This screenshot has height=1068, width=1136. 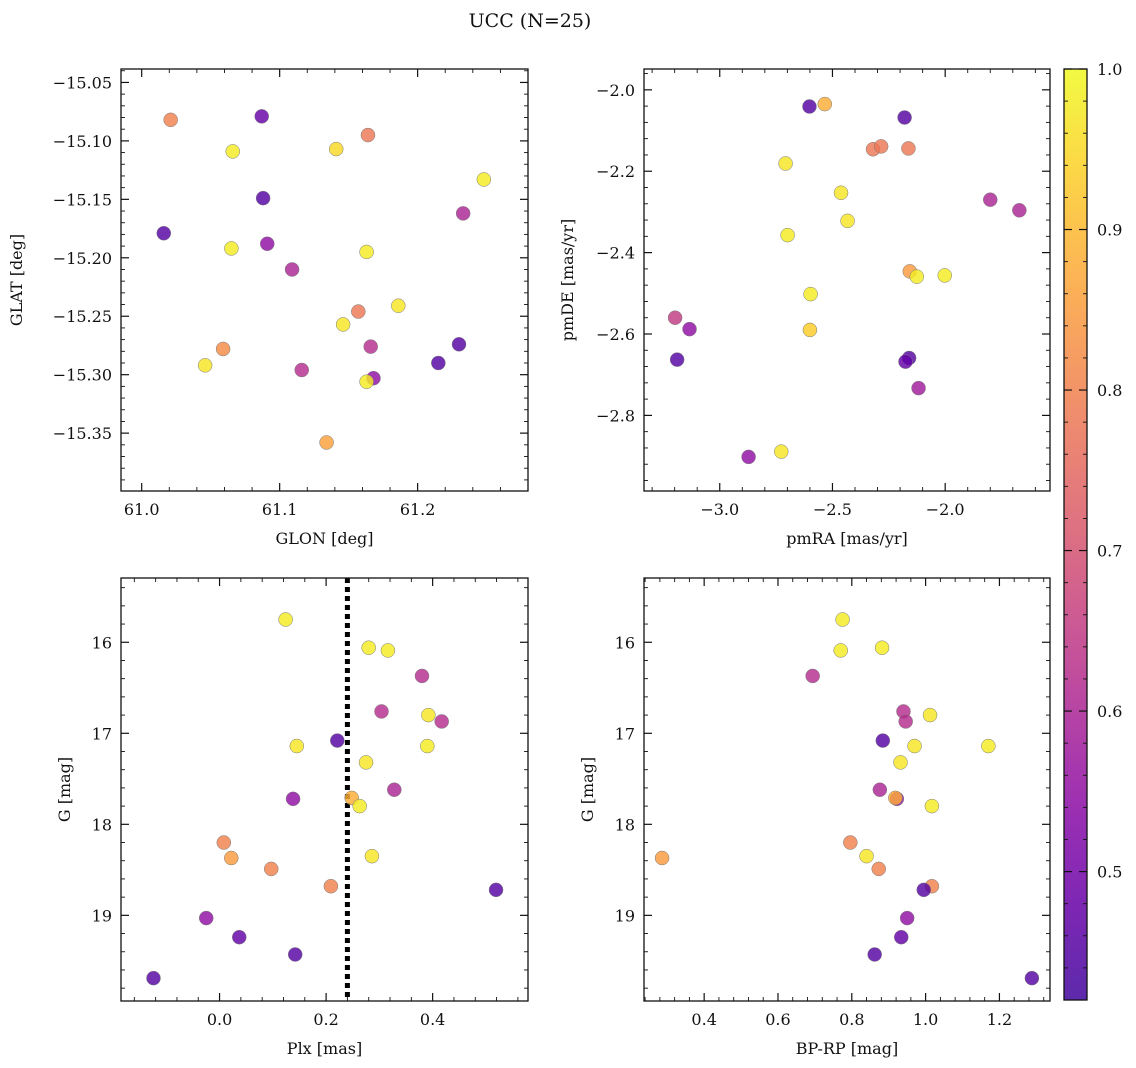 I want to click on colorbar-tick-label: 0.6, so click(x=1109, y=711).